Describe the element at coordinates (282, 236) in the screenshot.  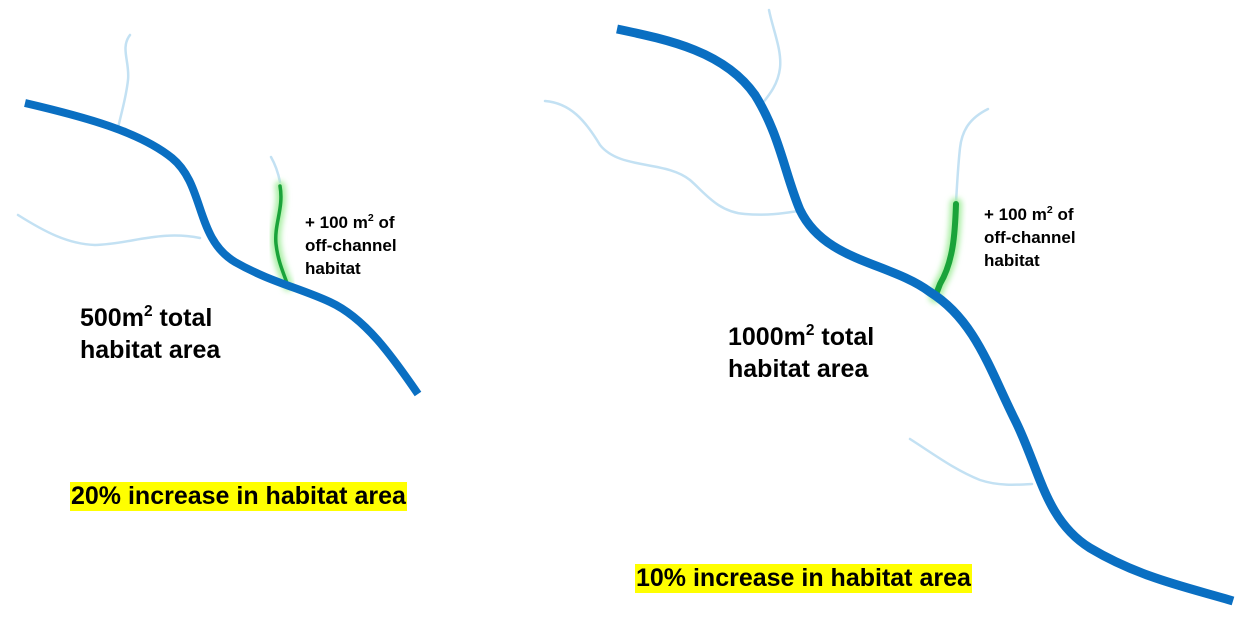
I see `left-off-channel-habitat` at that location.